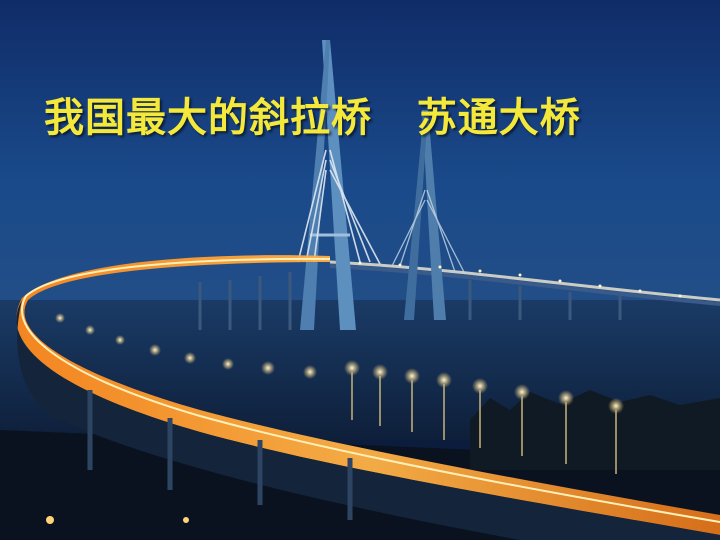 Image resolution: width=720 pixels, height=540 pixels. Describe the element at coordinates (339, 207) in the screenshot. I see `cables-left` at that location.